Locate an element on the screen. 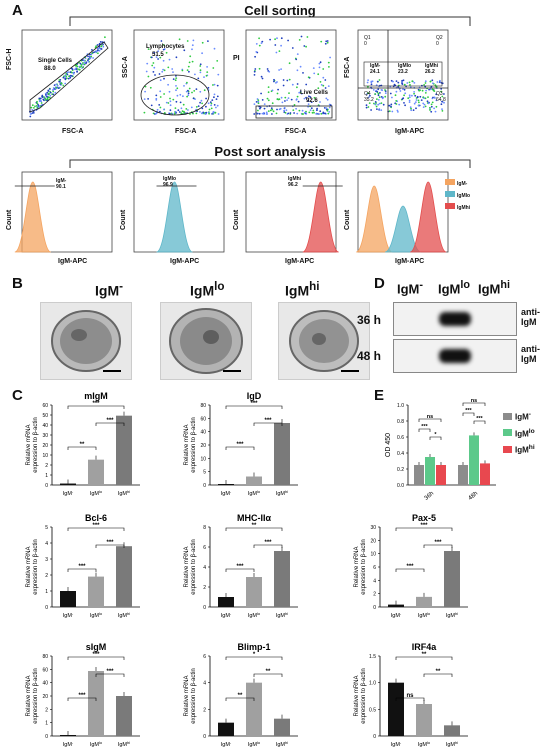 The width and height of the screenshot is (554, 756). chart-tick-label: 30 is located at coordinates (45, 436).